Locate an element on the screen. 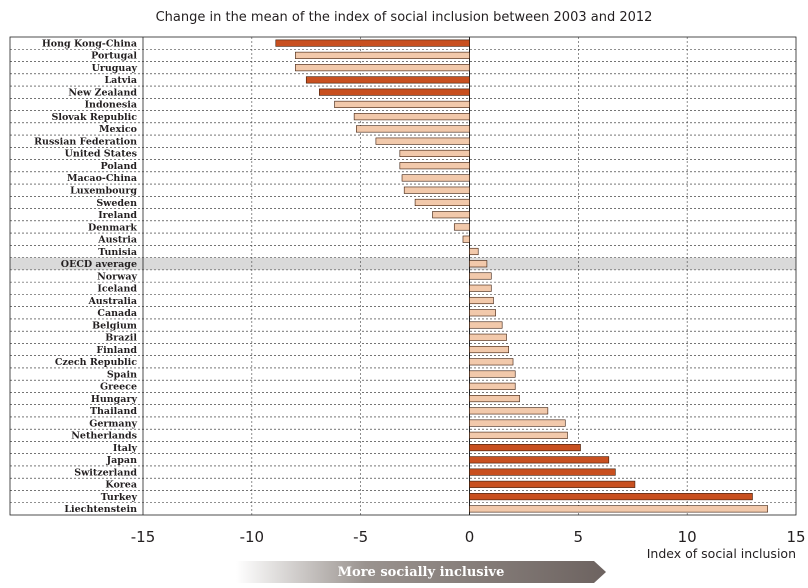  category-label: Poland is located at coordinates (118, 166).